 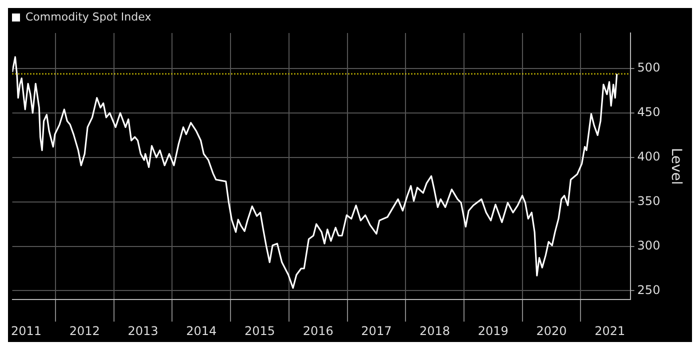 I want to click on y-tick-label: 500, so click(x=648, y=67).